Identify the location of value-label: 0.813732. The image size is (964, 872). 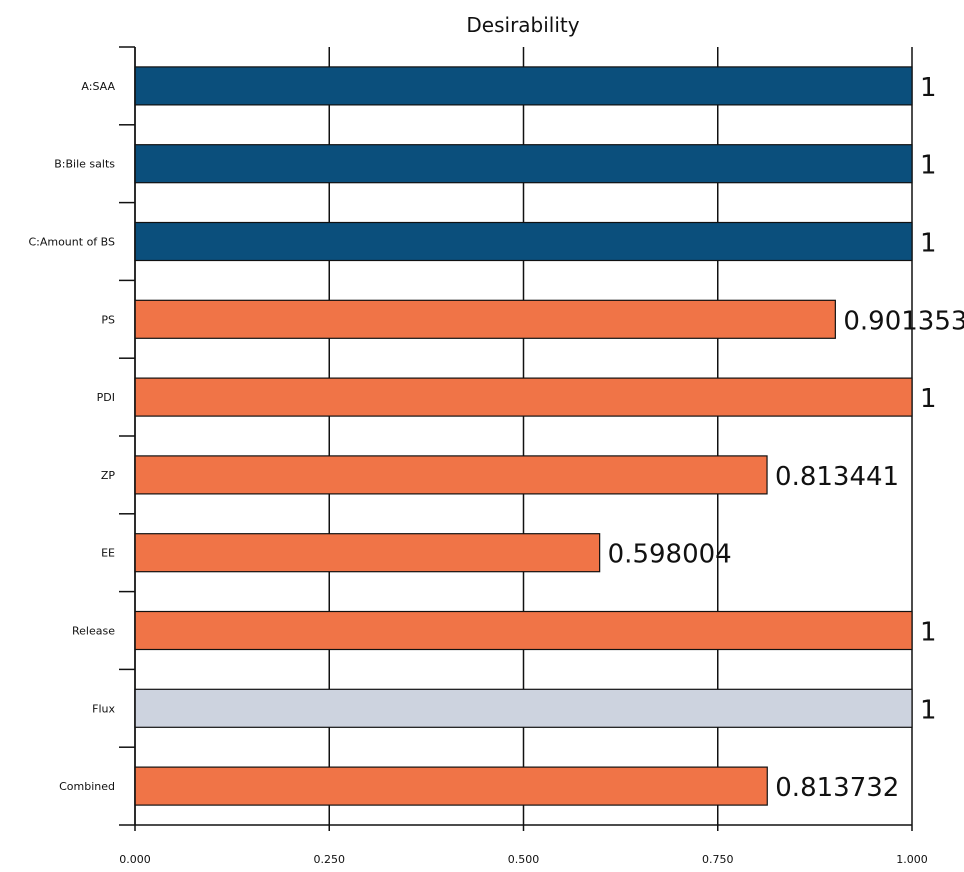
(837, 788).